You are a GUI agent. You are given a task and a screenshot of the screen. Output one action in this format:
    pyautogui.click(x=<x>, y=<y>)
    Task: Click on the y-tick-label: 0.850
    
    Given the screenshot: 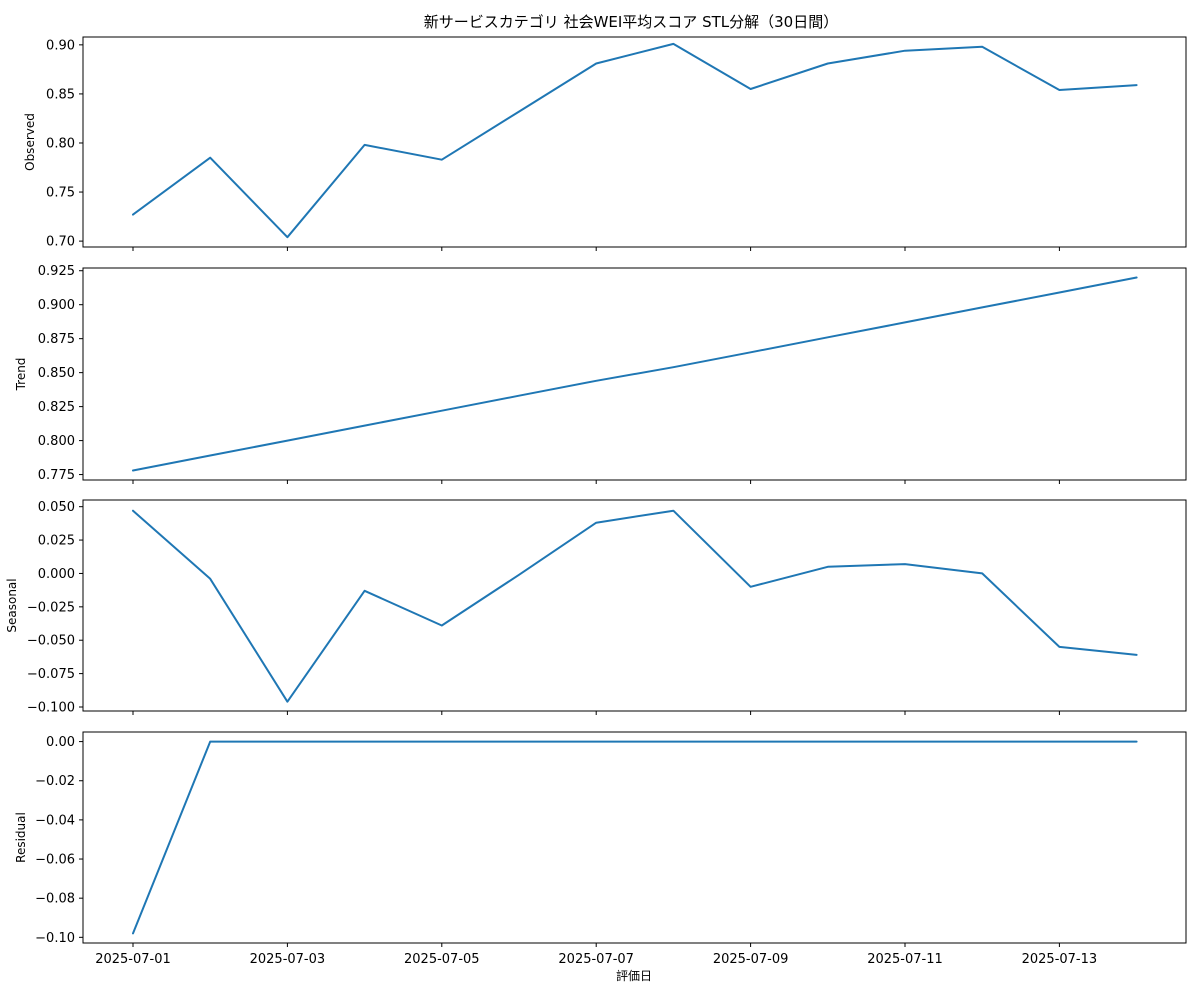 What is the action you would take?
    pyautogui.click(x=56, y=373)
    